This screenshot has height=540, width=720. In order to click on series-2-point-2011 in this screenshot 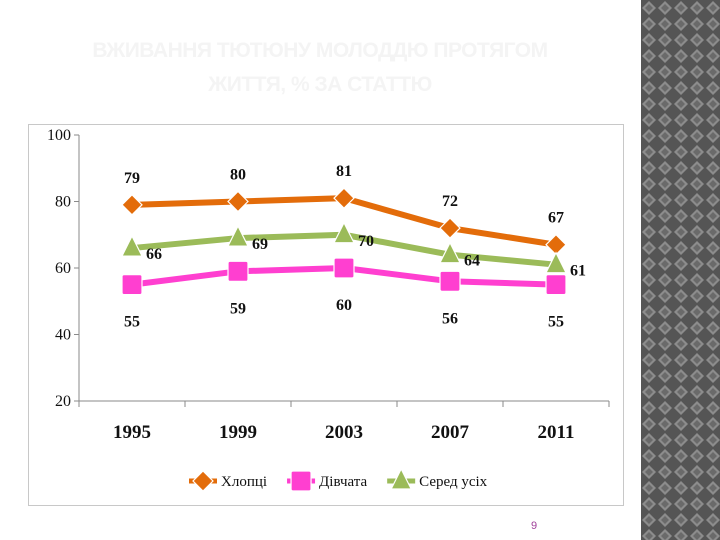, I will do `click(556, 285)`.